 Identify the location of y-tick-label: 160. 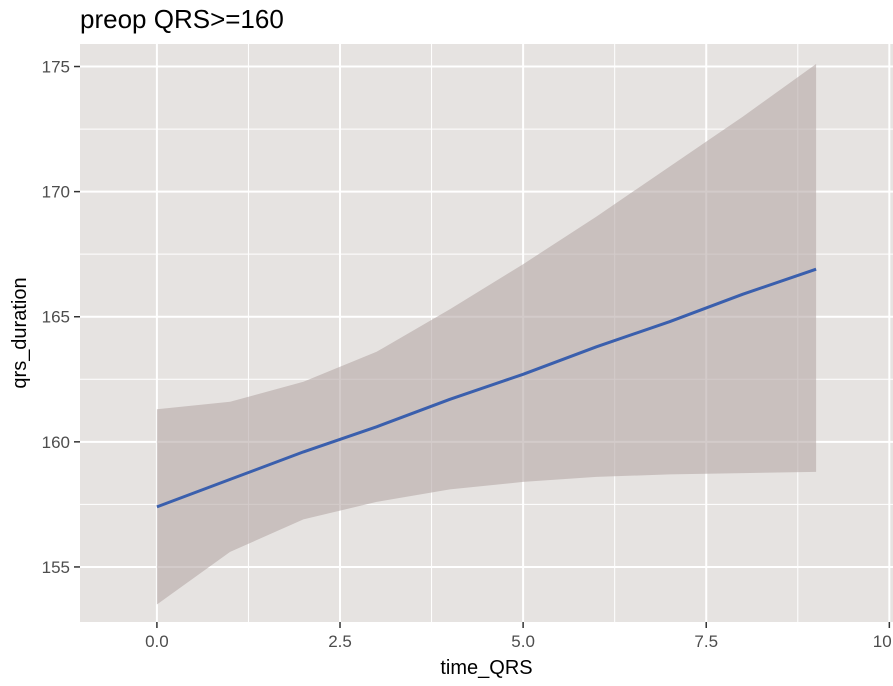
(56, 442).